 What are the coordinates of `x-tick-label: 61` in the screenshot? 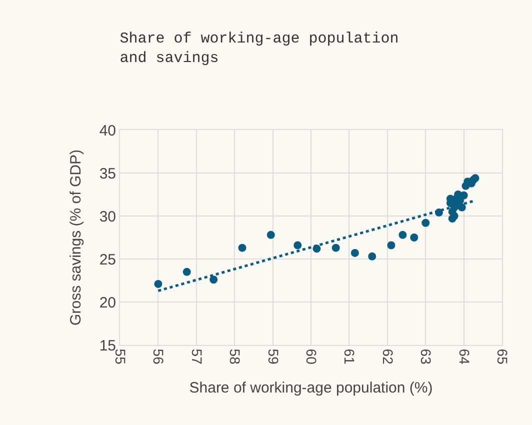 It's located at (350, 356).